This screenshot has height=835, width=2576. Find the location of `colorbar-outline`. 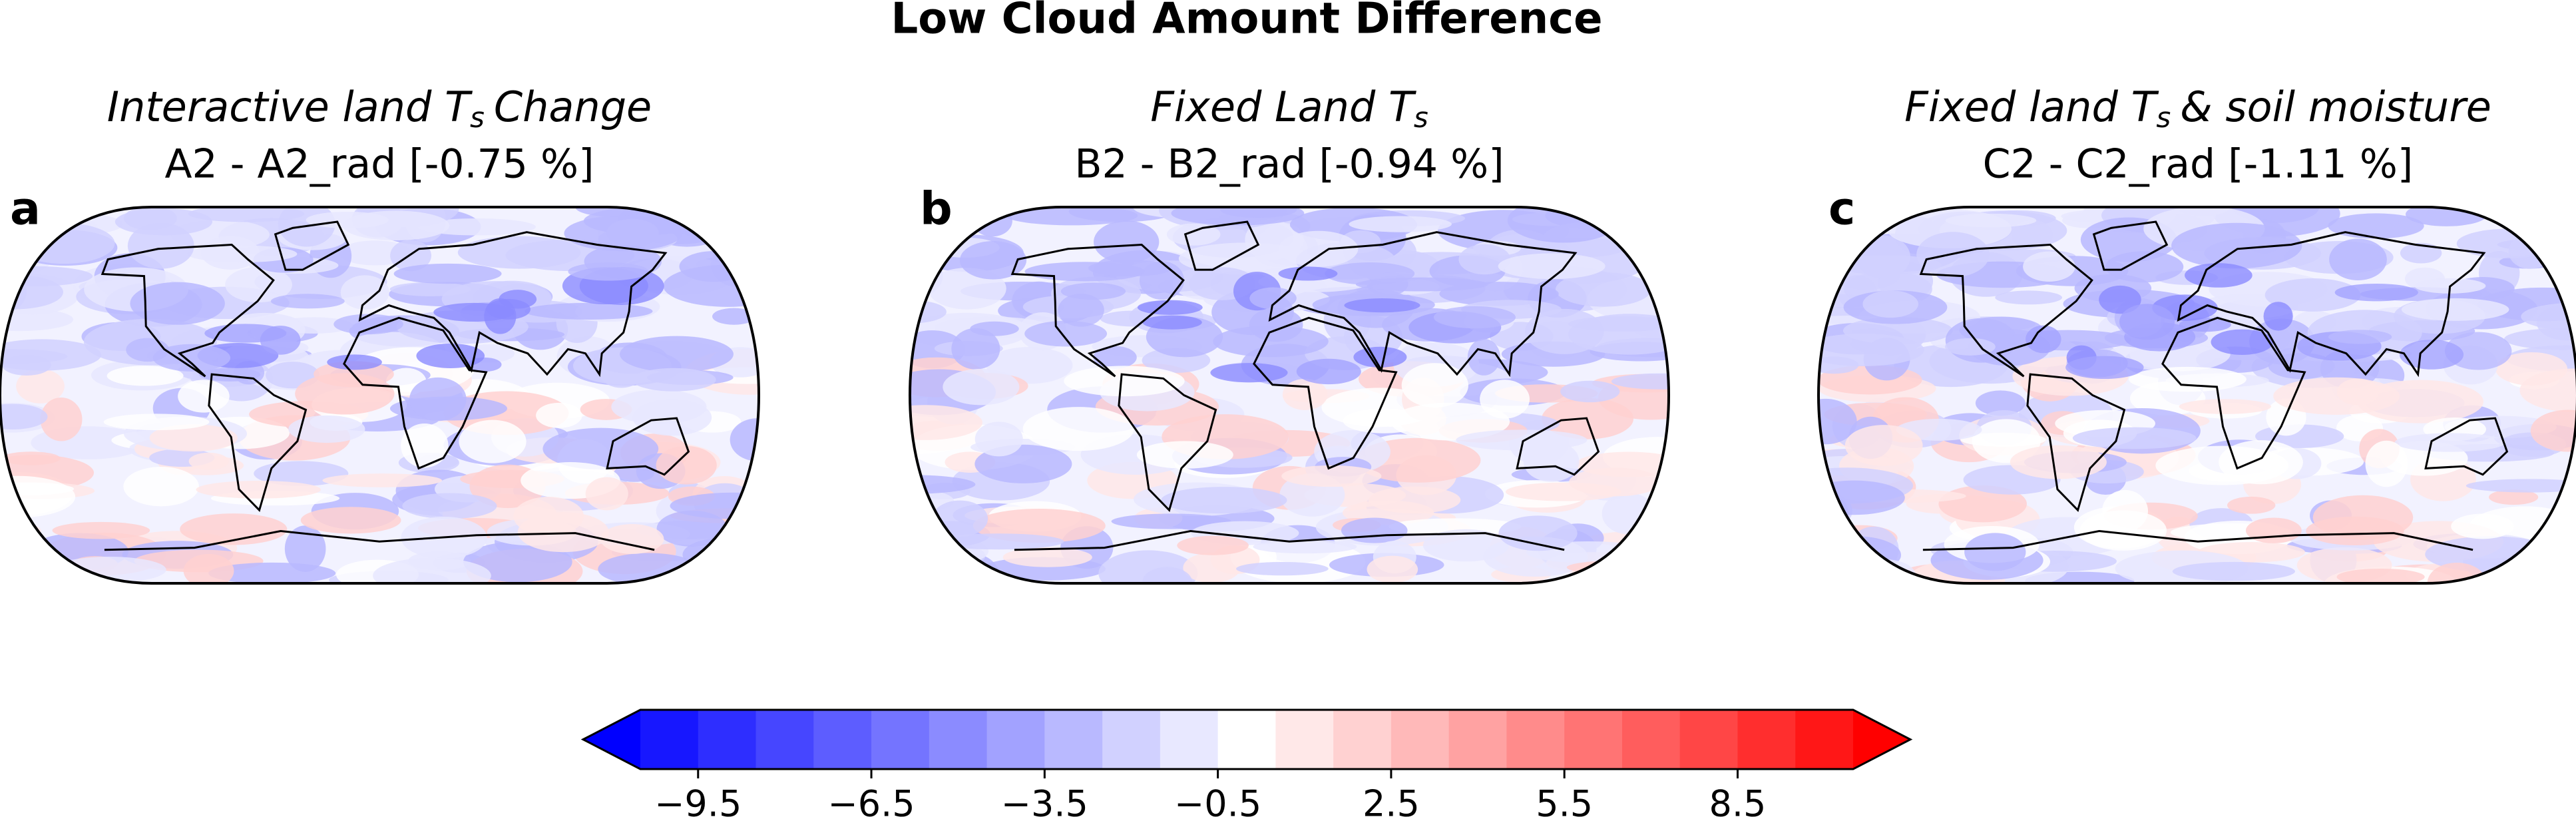

colorbar-outline is located at coordinates (1246, 739).